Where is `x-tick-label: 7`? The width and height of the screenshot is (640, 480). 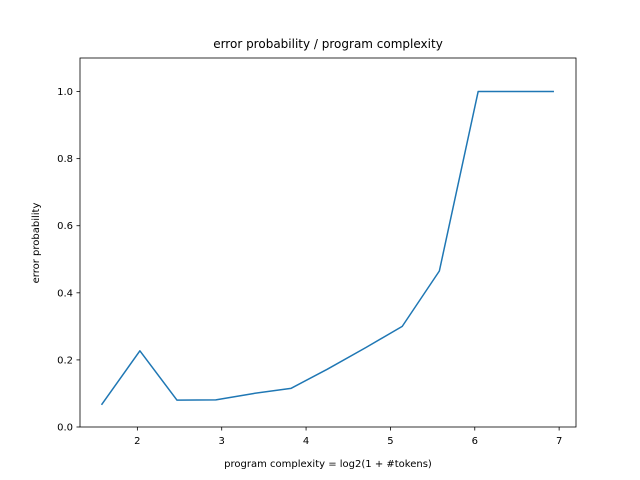 x-tick-label: 7 is located at coordinates (559, 441).